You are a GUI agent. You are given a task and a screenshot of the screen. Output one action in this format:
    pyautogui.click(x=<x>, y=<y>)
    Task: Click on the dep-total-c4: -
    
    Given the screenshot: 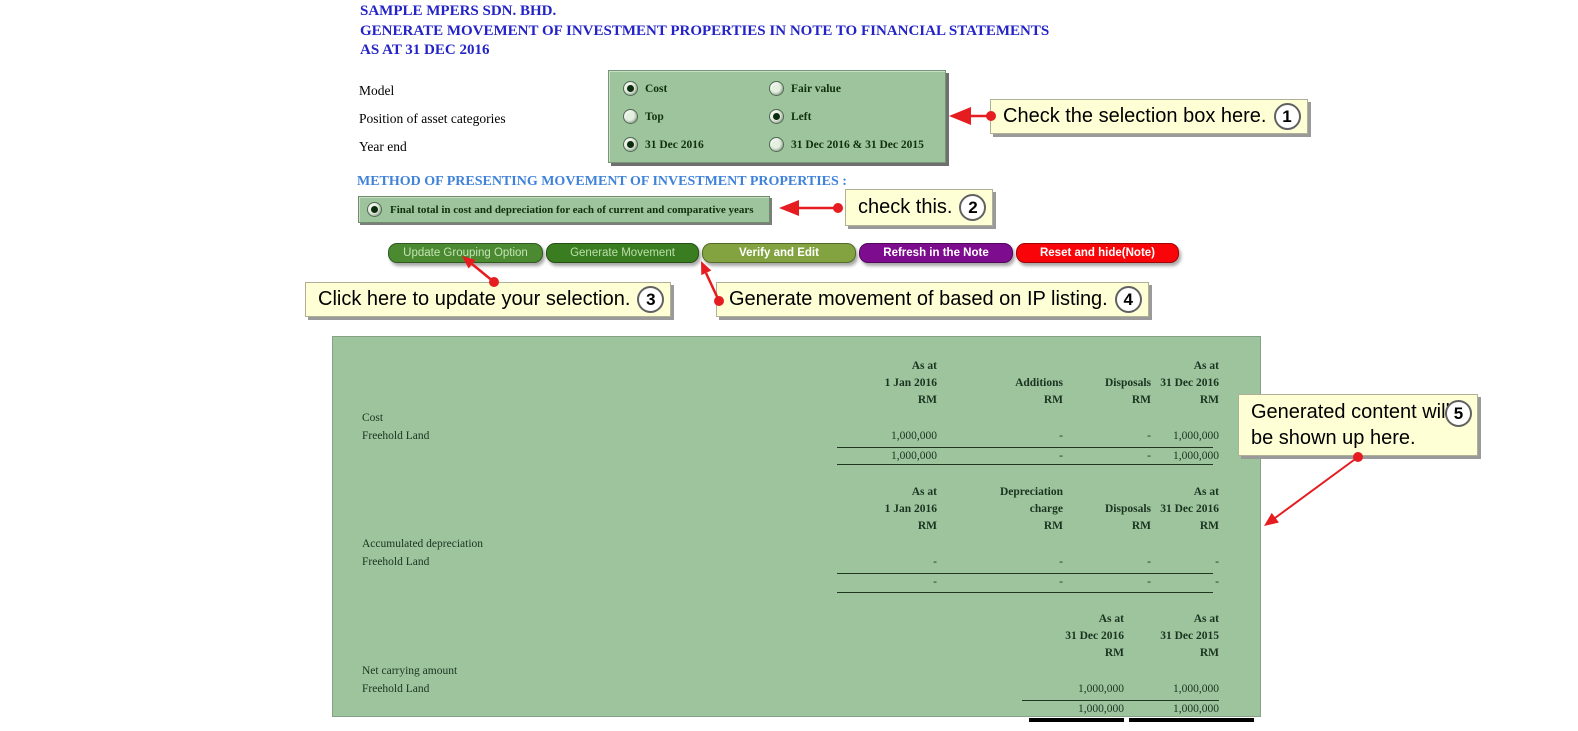 What is the action you would take?
    pyautogui.click(x=1217, y=582)
    